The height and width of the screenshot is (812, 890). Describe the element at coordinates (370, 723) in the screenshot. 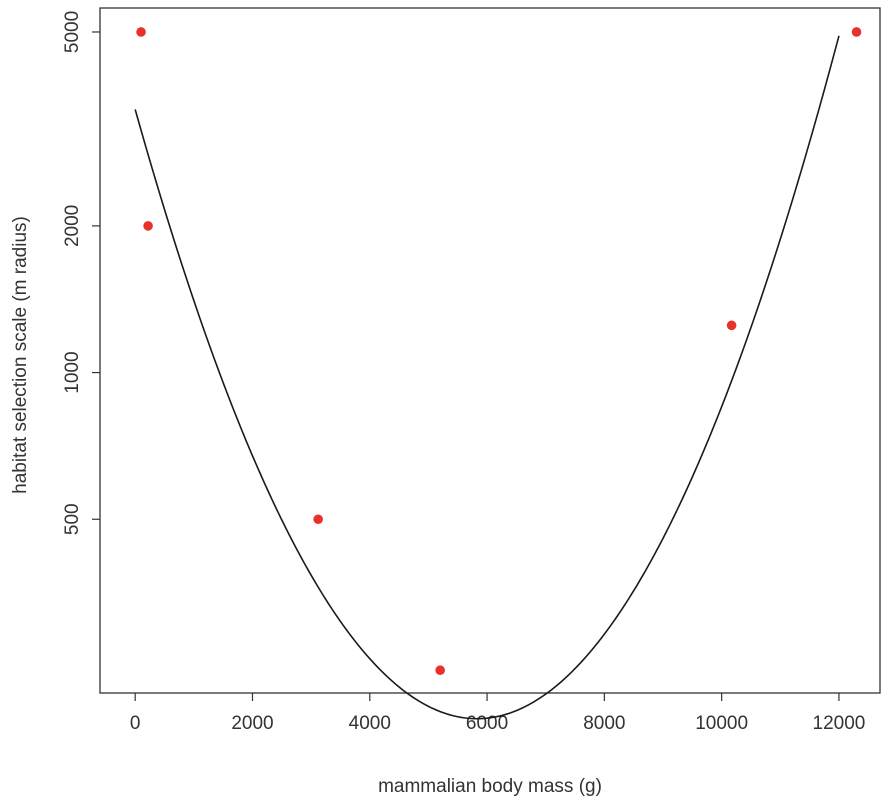

I see `x-tick-label: 4000` at that location.